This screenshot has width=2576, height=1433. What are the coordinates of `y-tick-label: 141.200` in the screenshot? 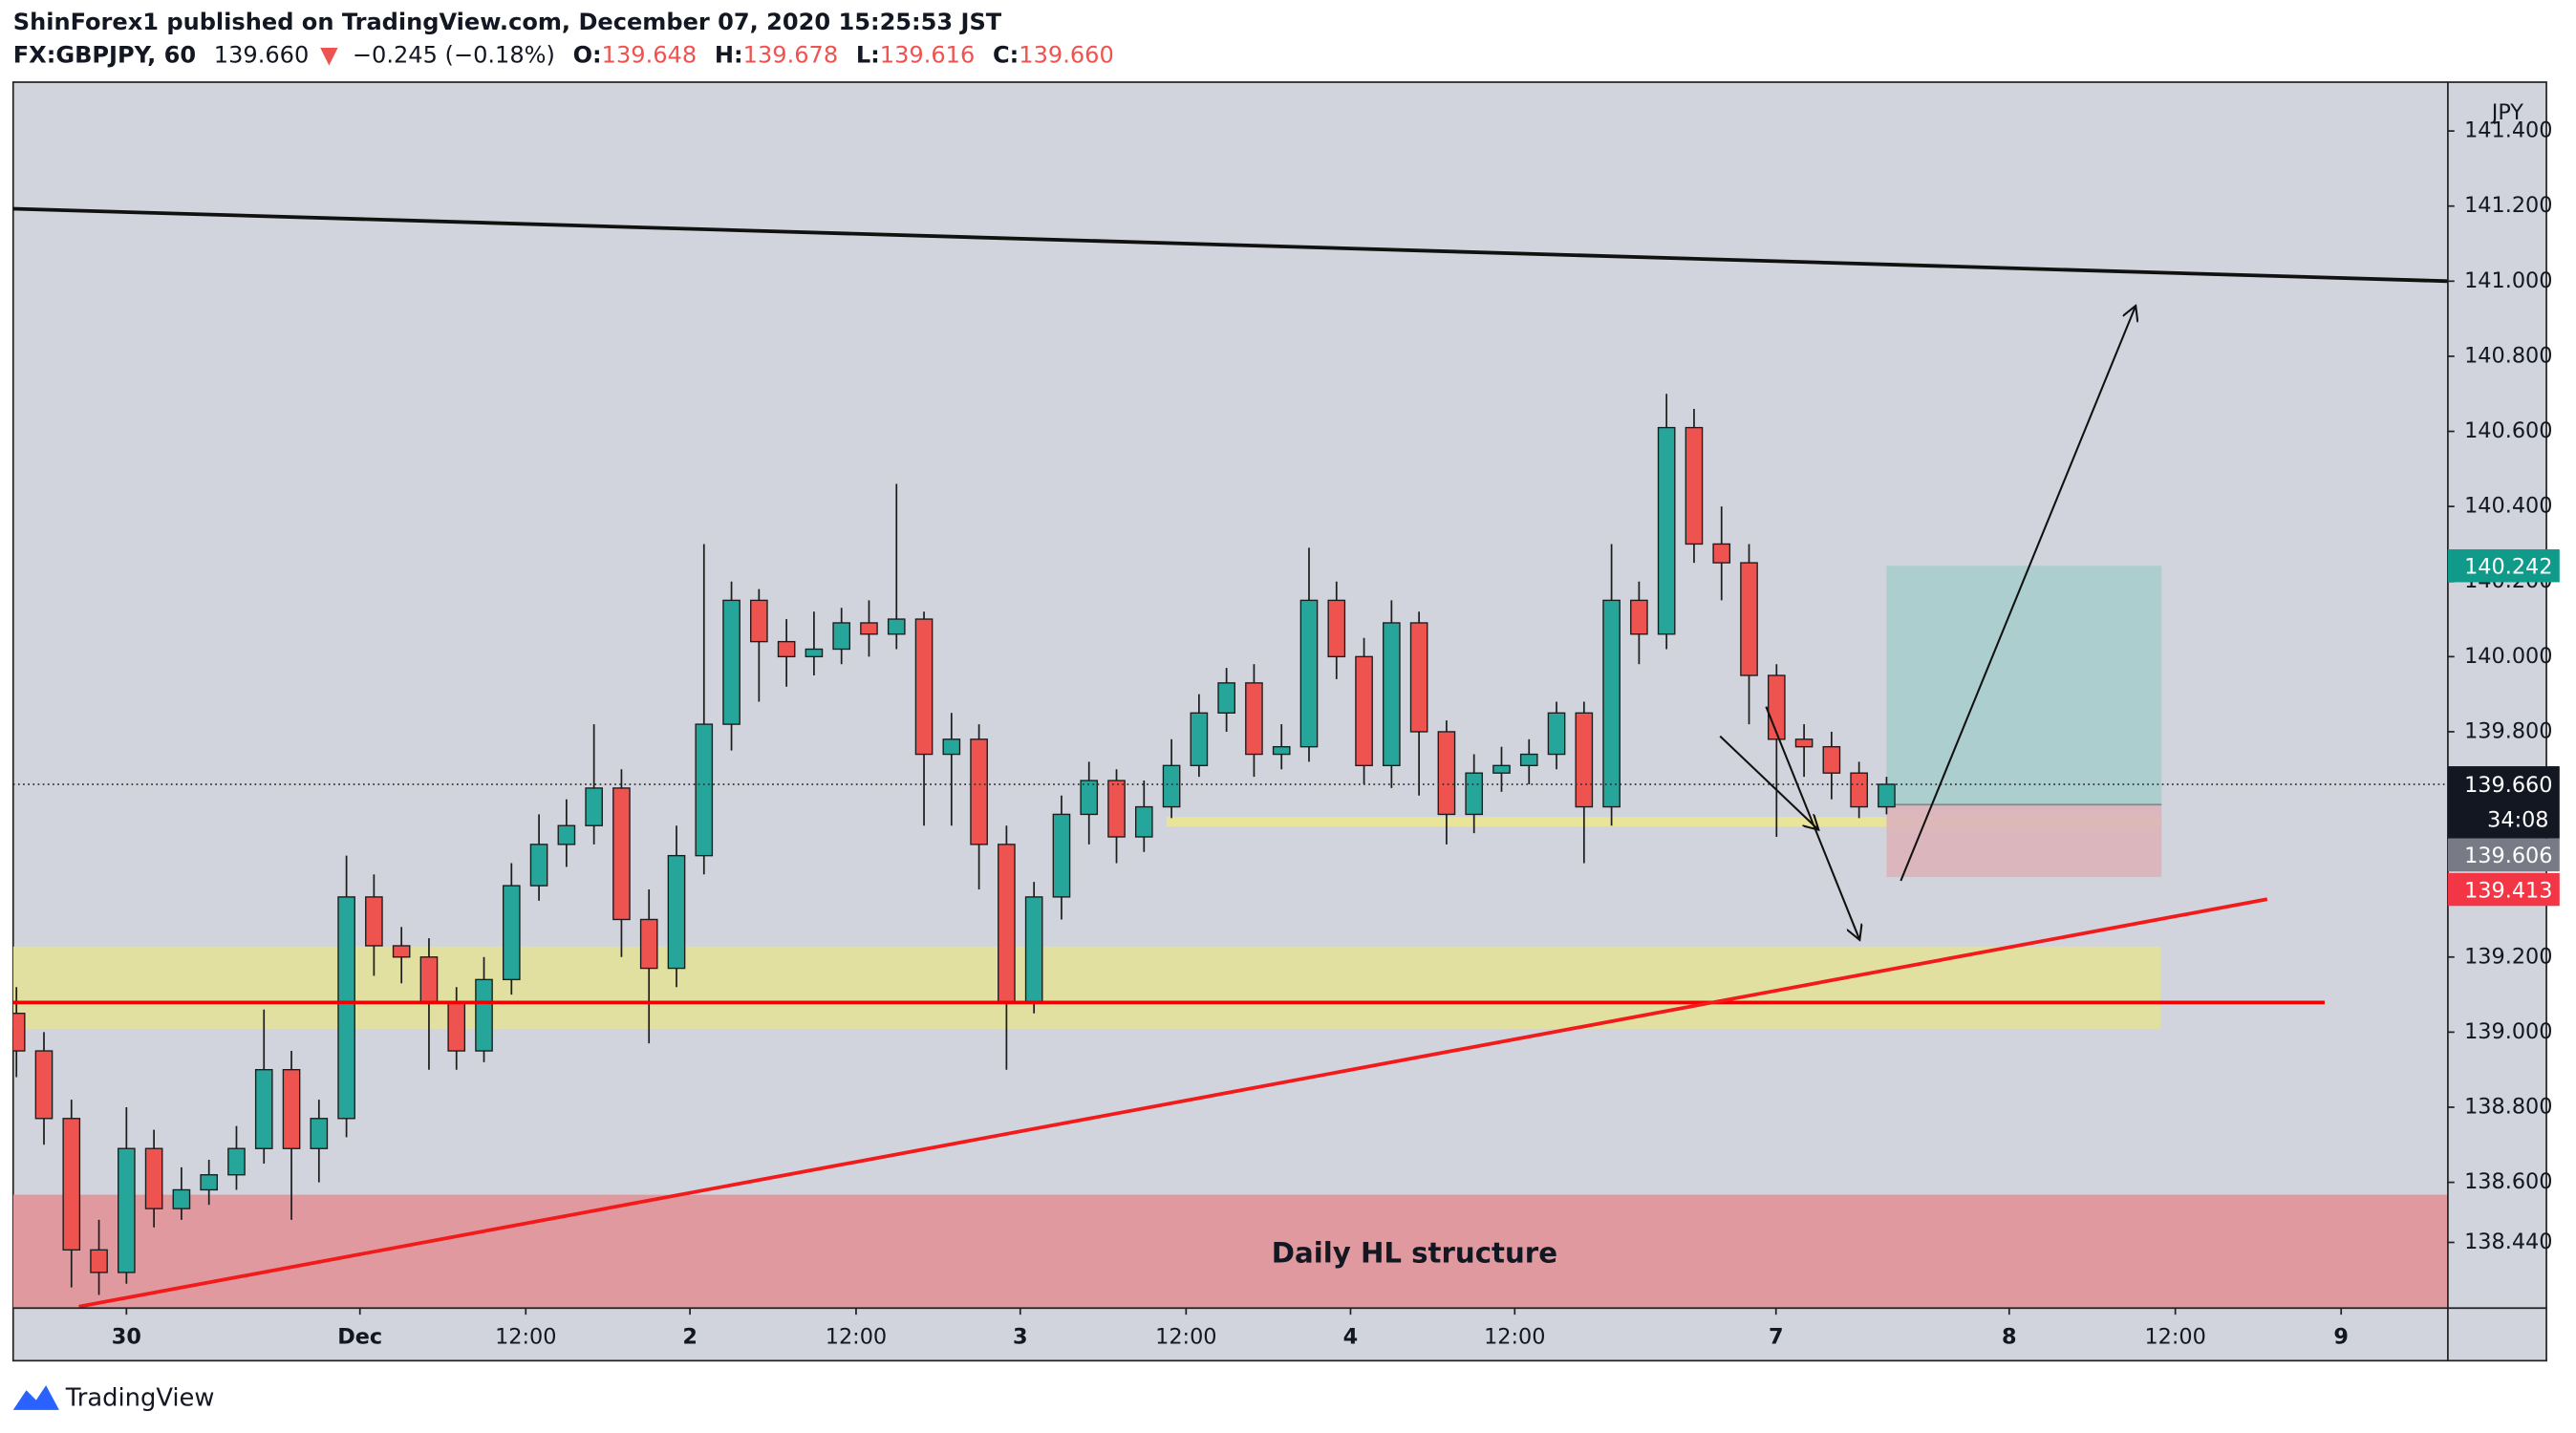 It's located at (2508, 206).